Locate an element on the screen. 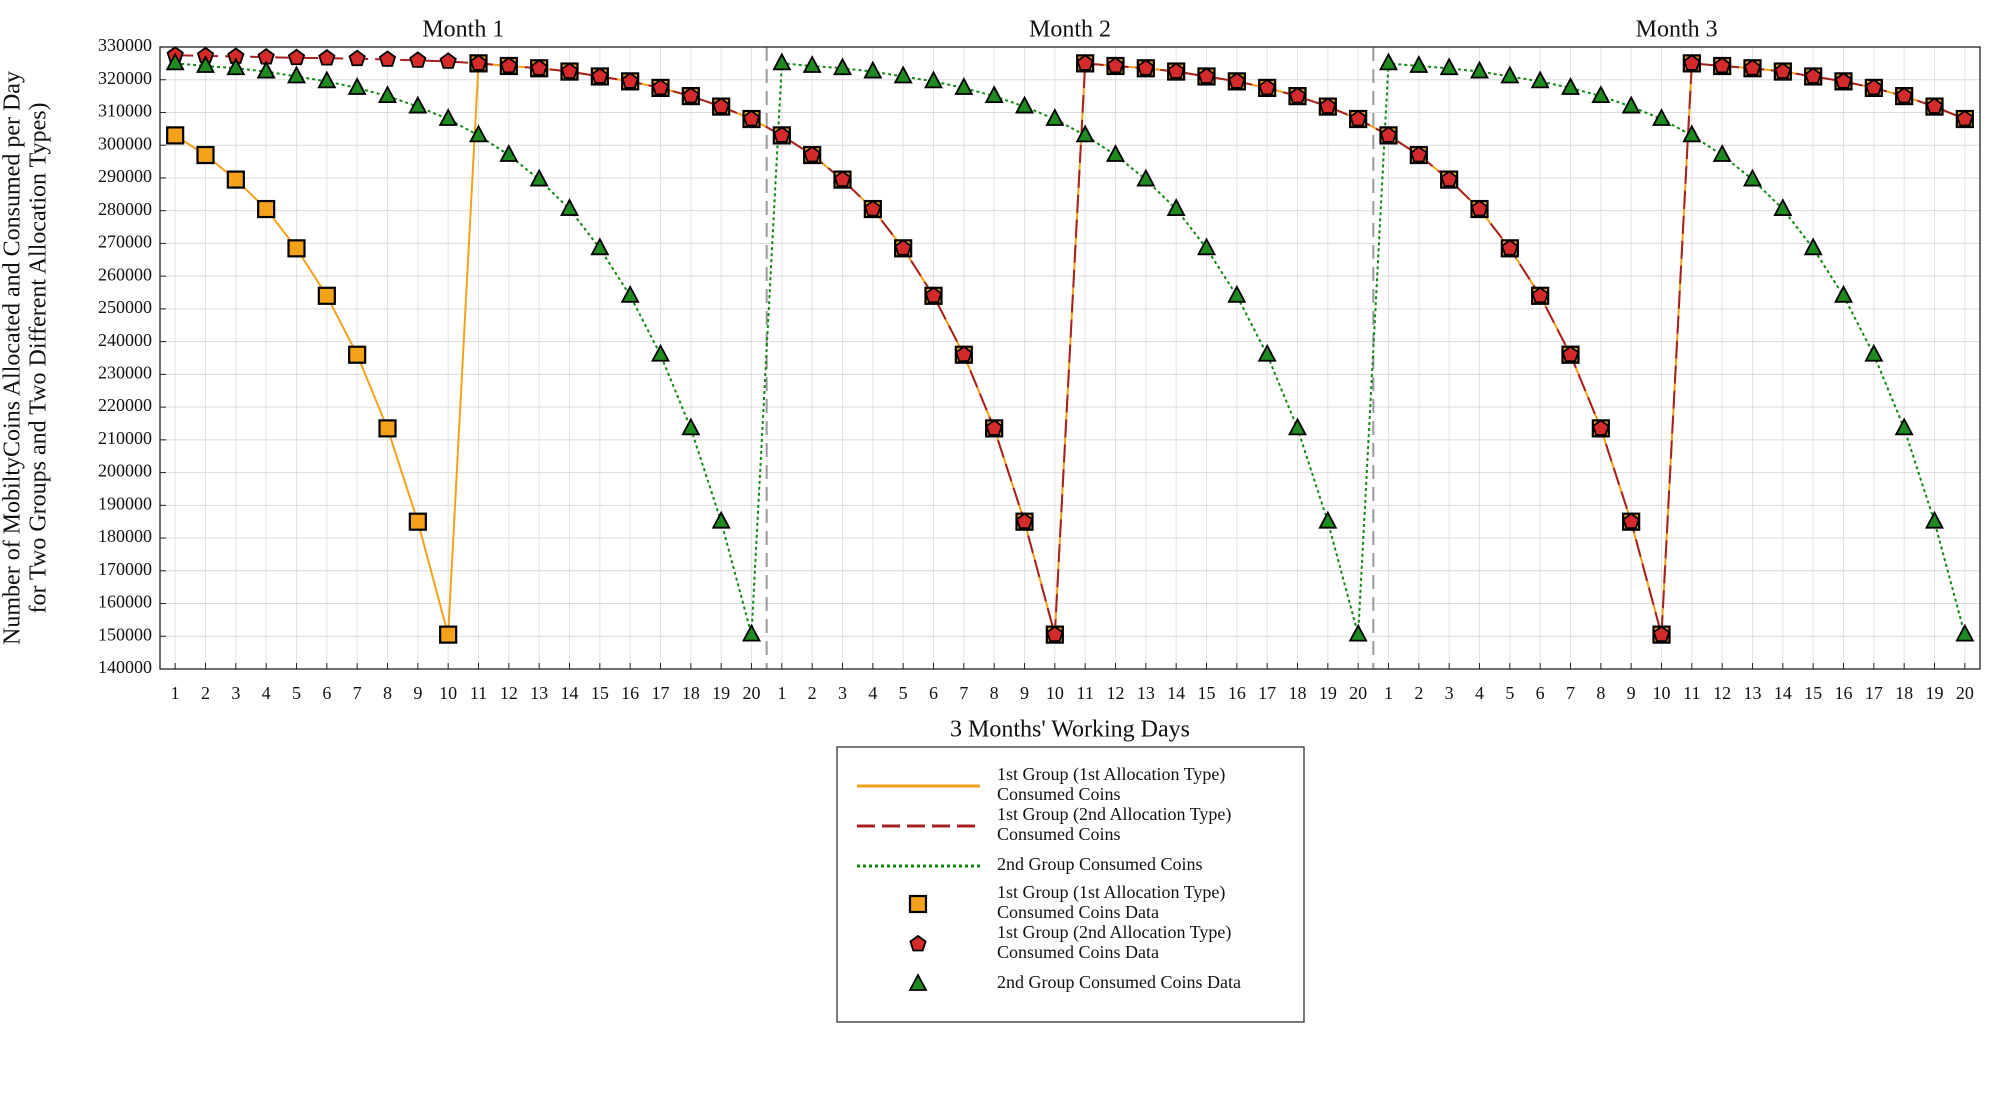 The width and height of the screenshot is (2000, 1100). y-tick-label: 240000 is located at coordinates (125, 340).